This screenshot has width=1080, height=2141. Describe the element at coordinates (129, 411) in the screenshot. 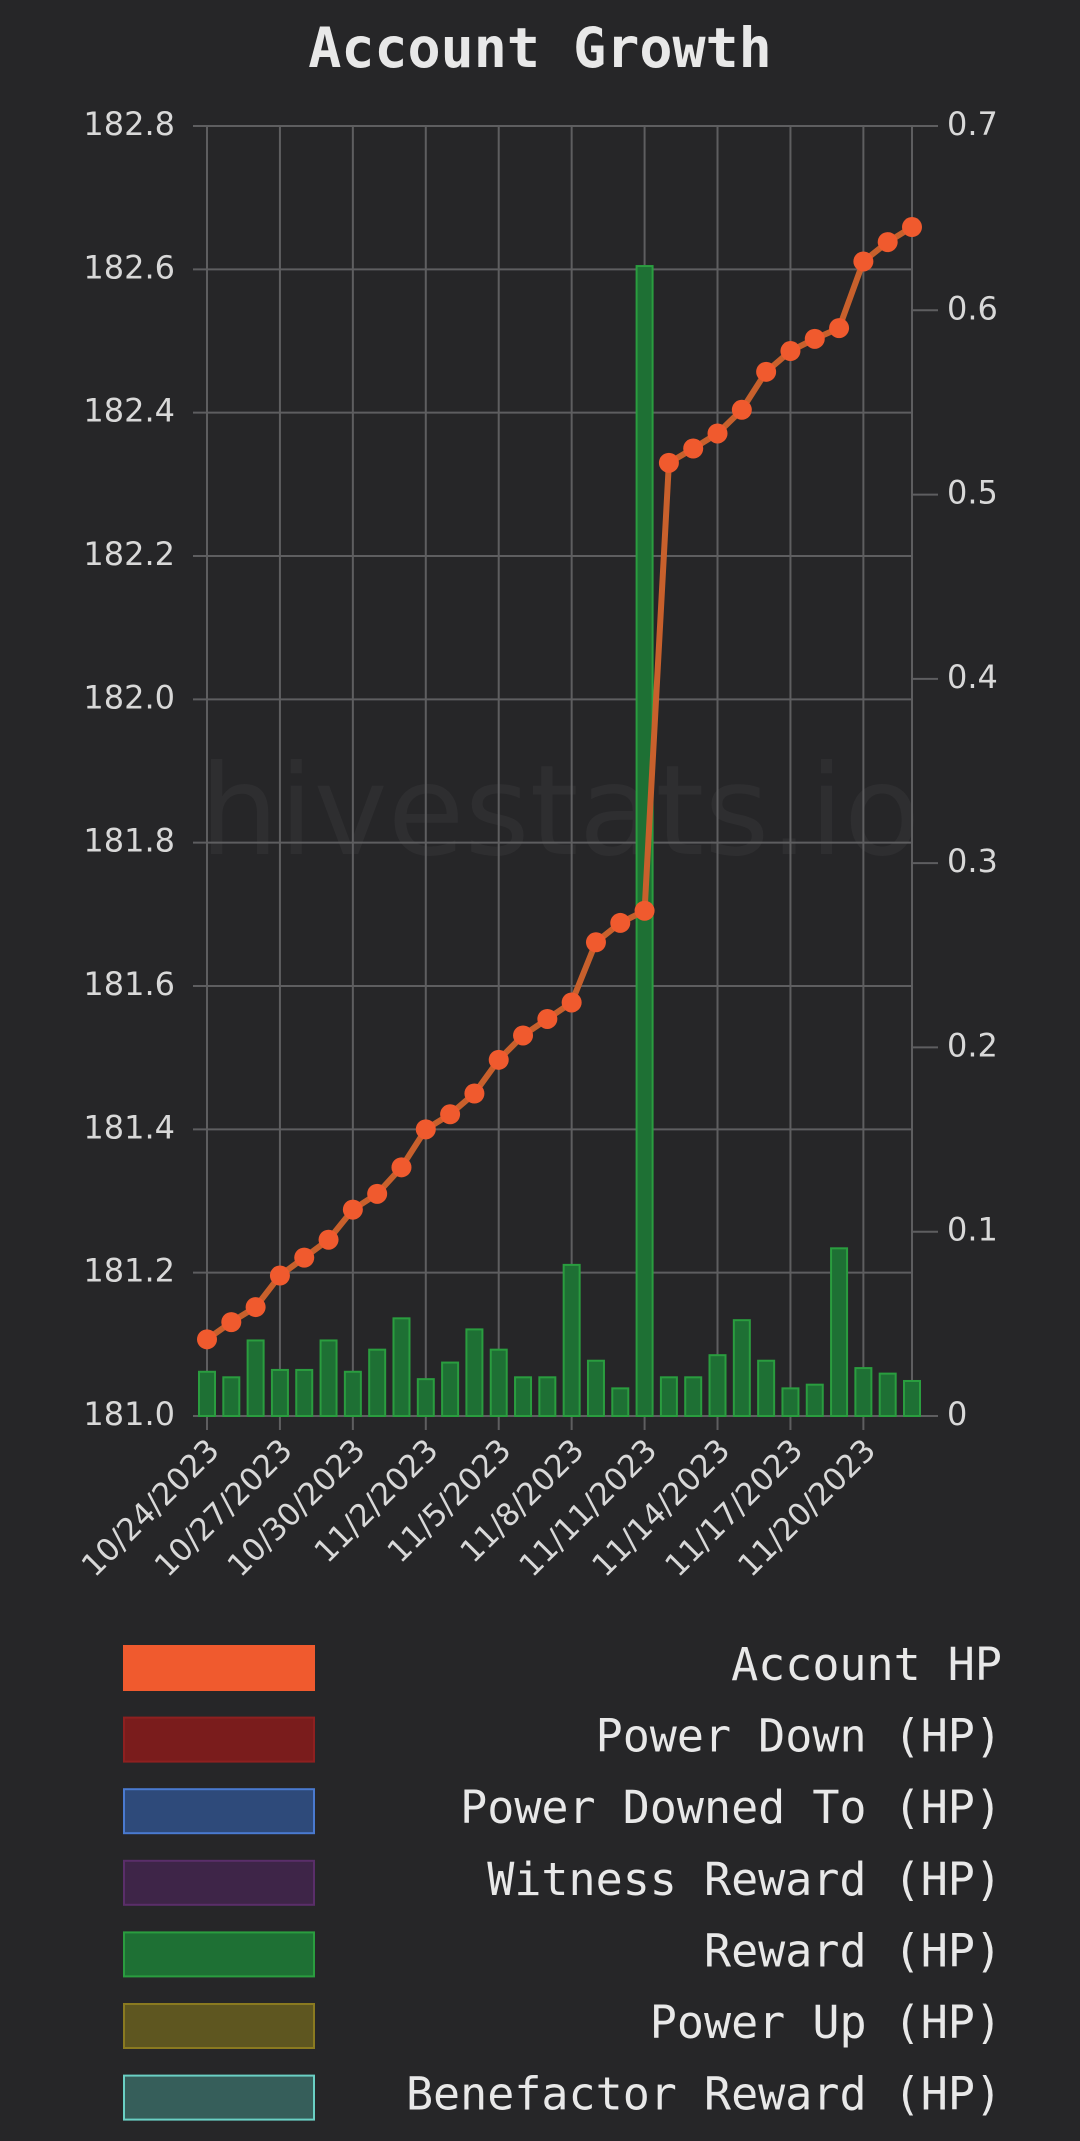

I see `y-tick-label: 182.4` at that location.